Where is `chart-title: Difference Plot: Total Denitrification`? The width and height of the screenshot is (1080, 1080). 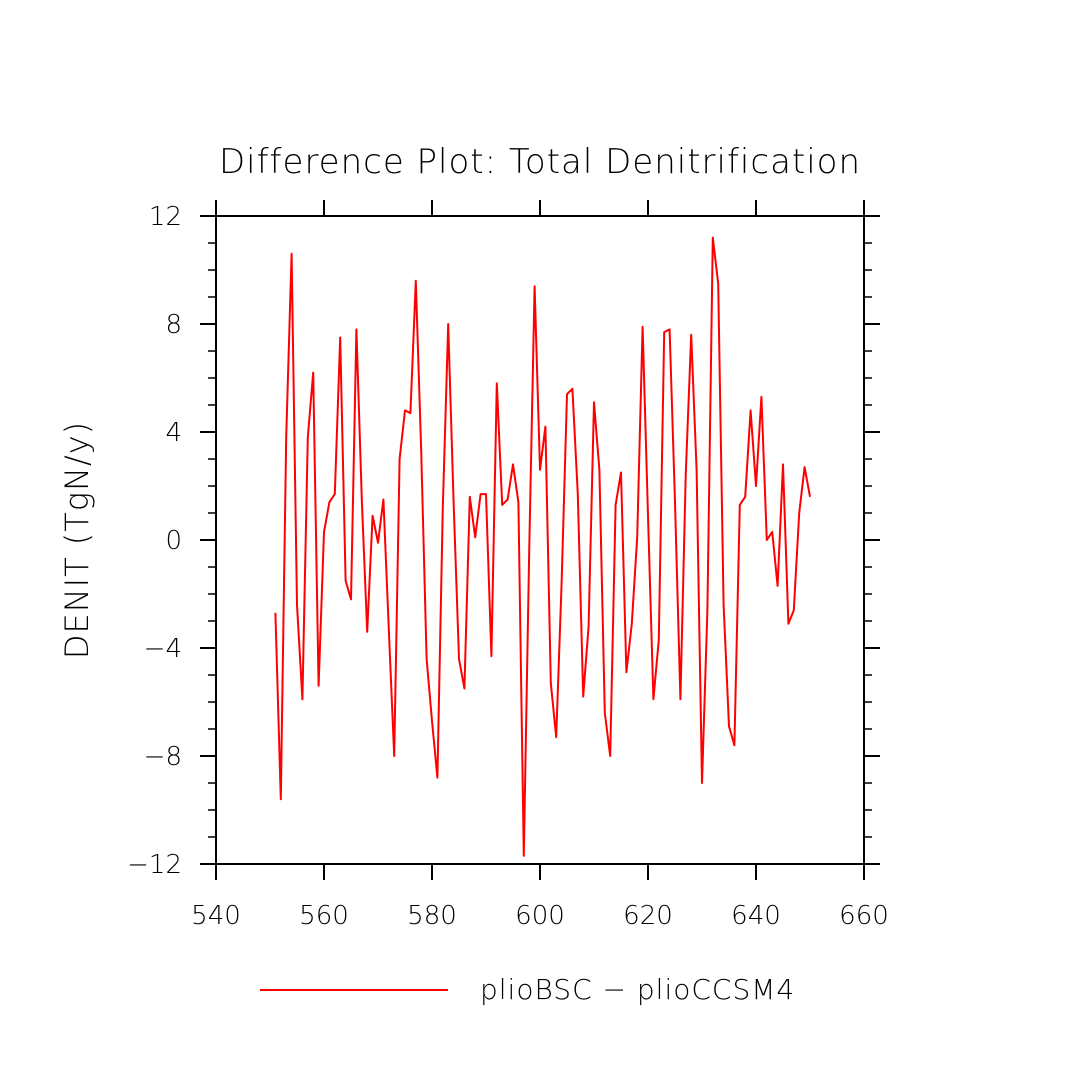 chart-title: Difference Plot: Total Denitrification is located at coordinates (540, 162).